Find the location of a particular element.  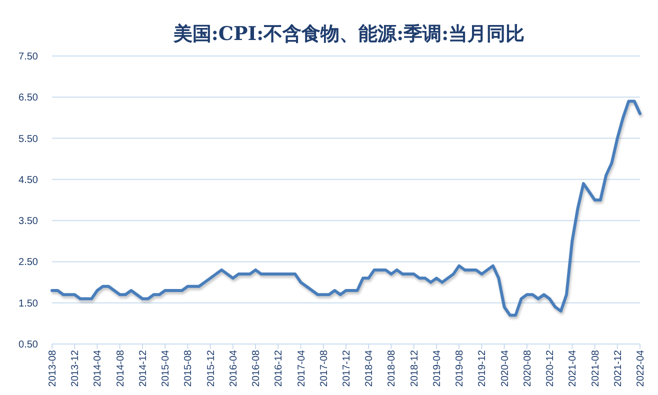

x-tick-label: 2016-04 is located at coordinates (234, 368).